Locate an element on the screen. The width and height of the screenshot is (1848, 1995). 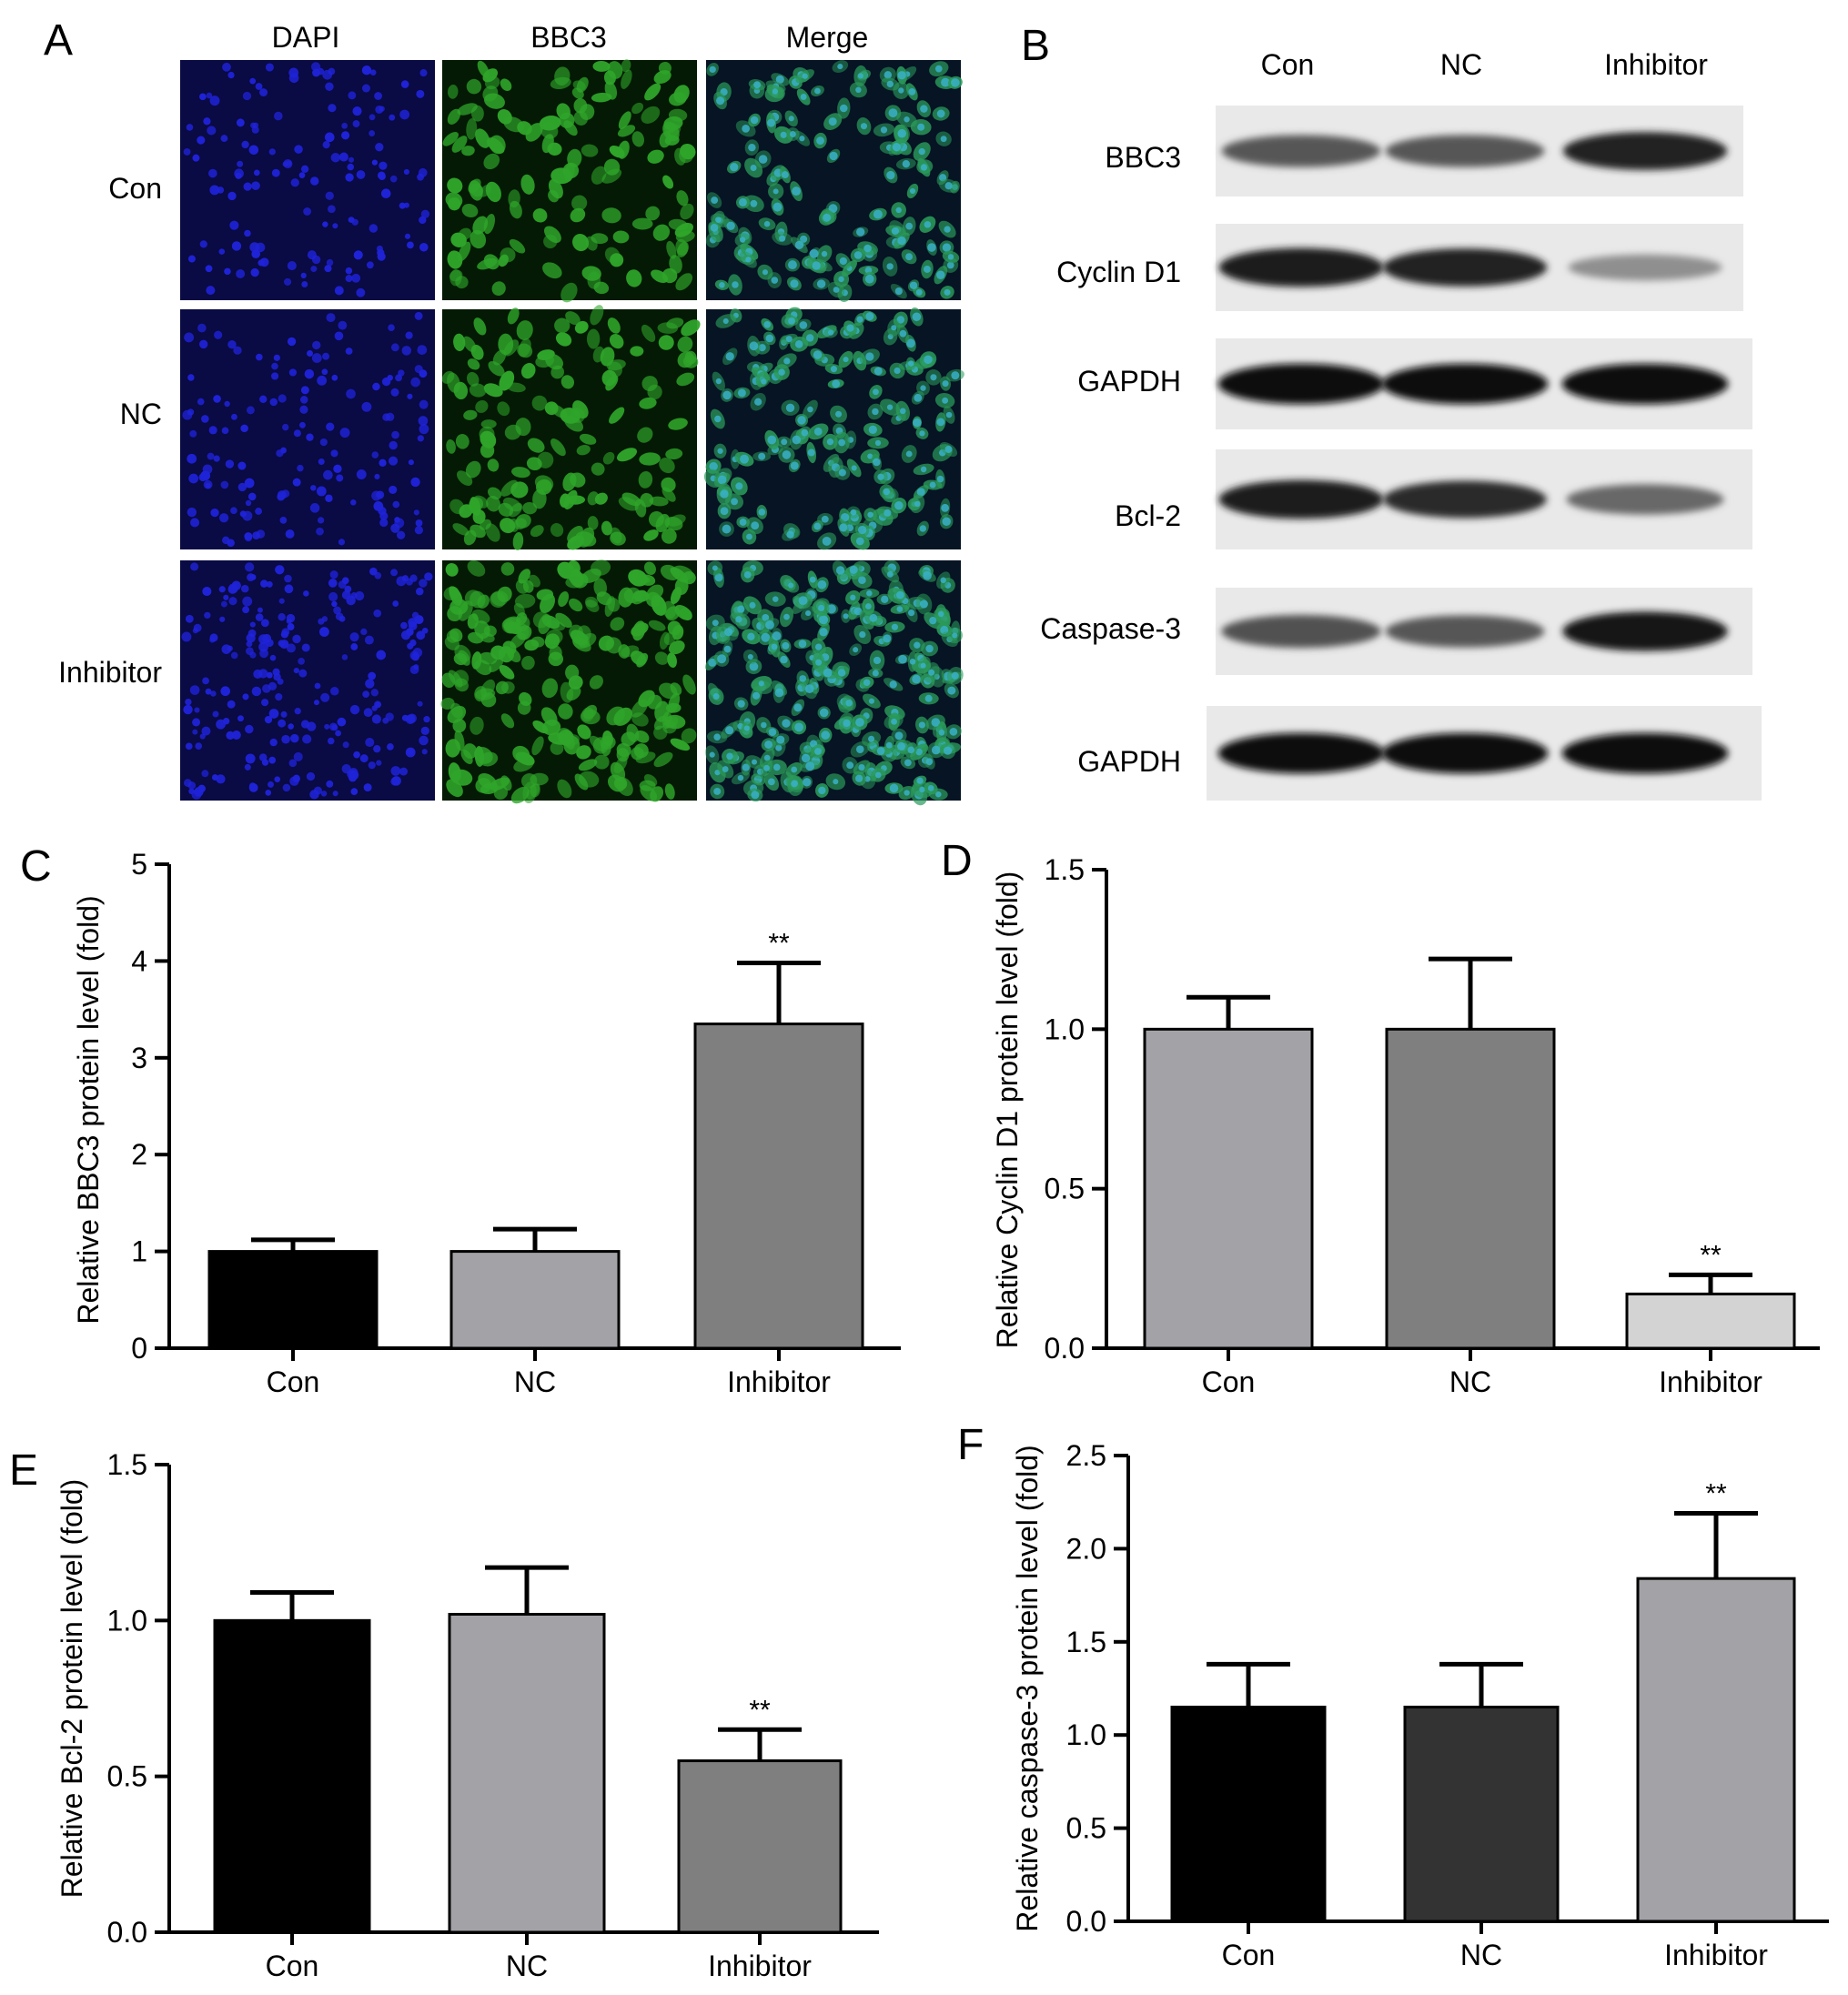
y-tick-label-d: 1.0 is located at coordinates (1065, 1029).